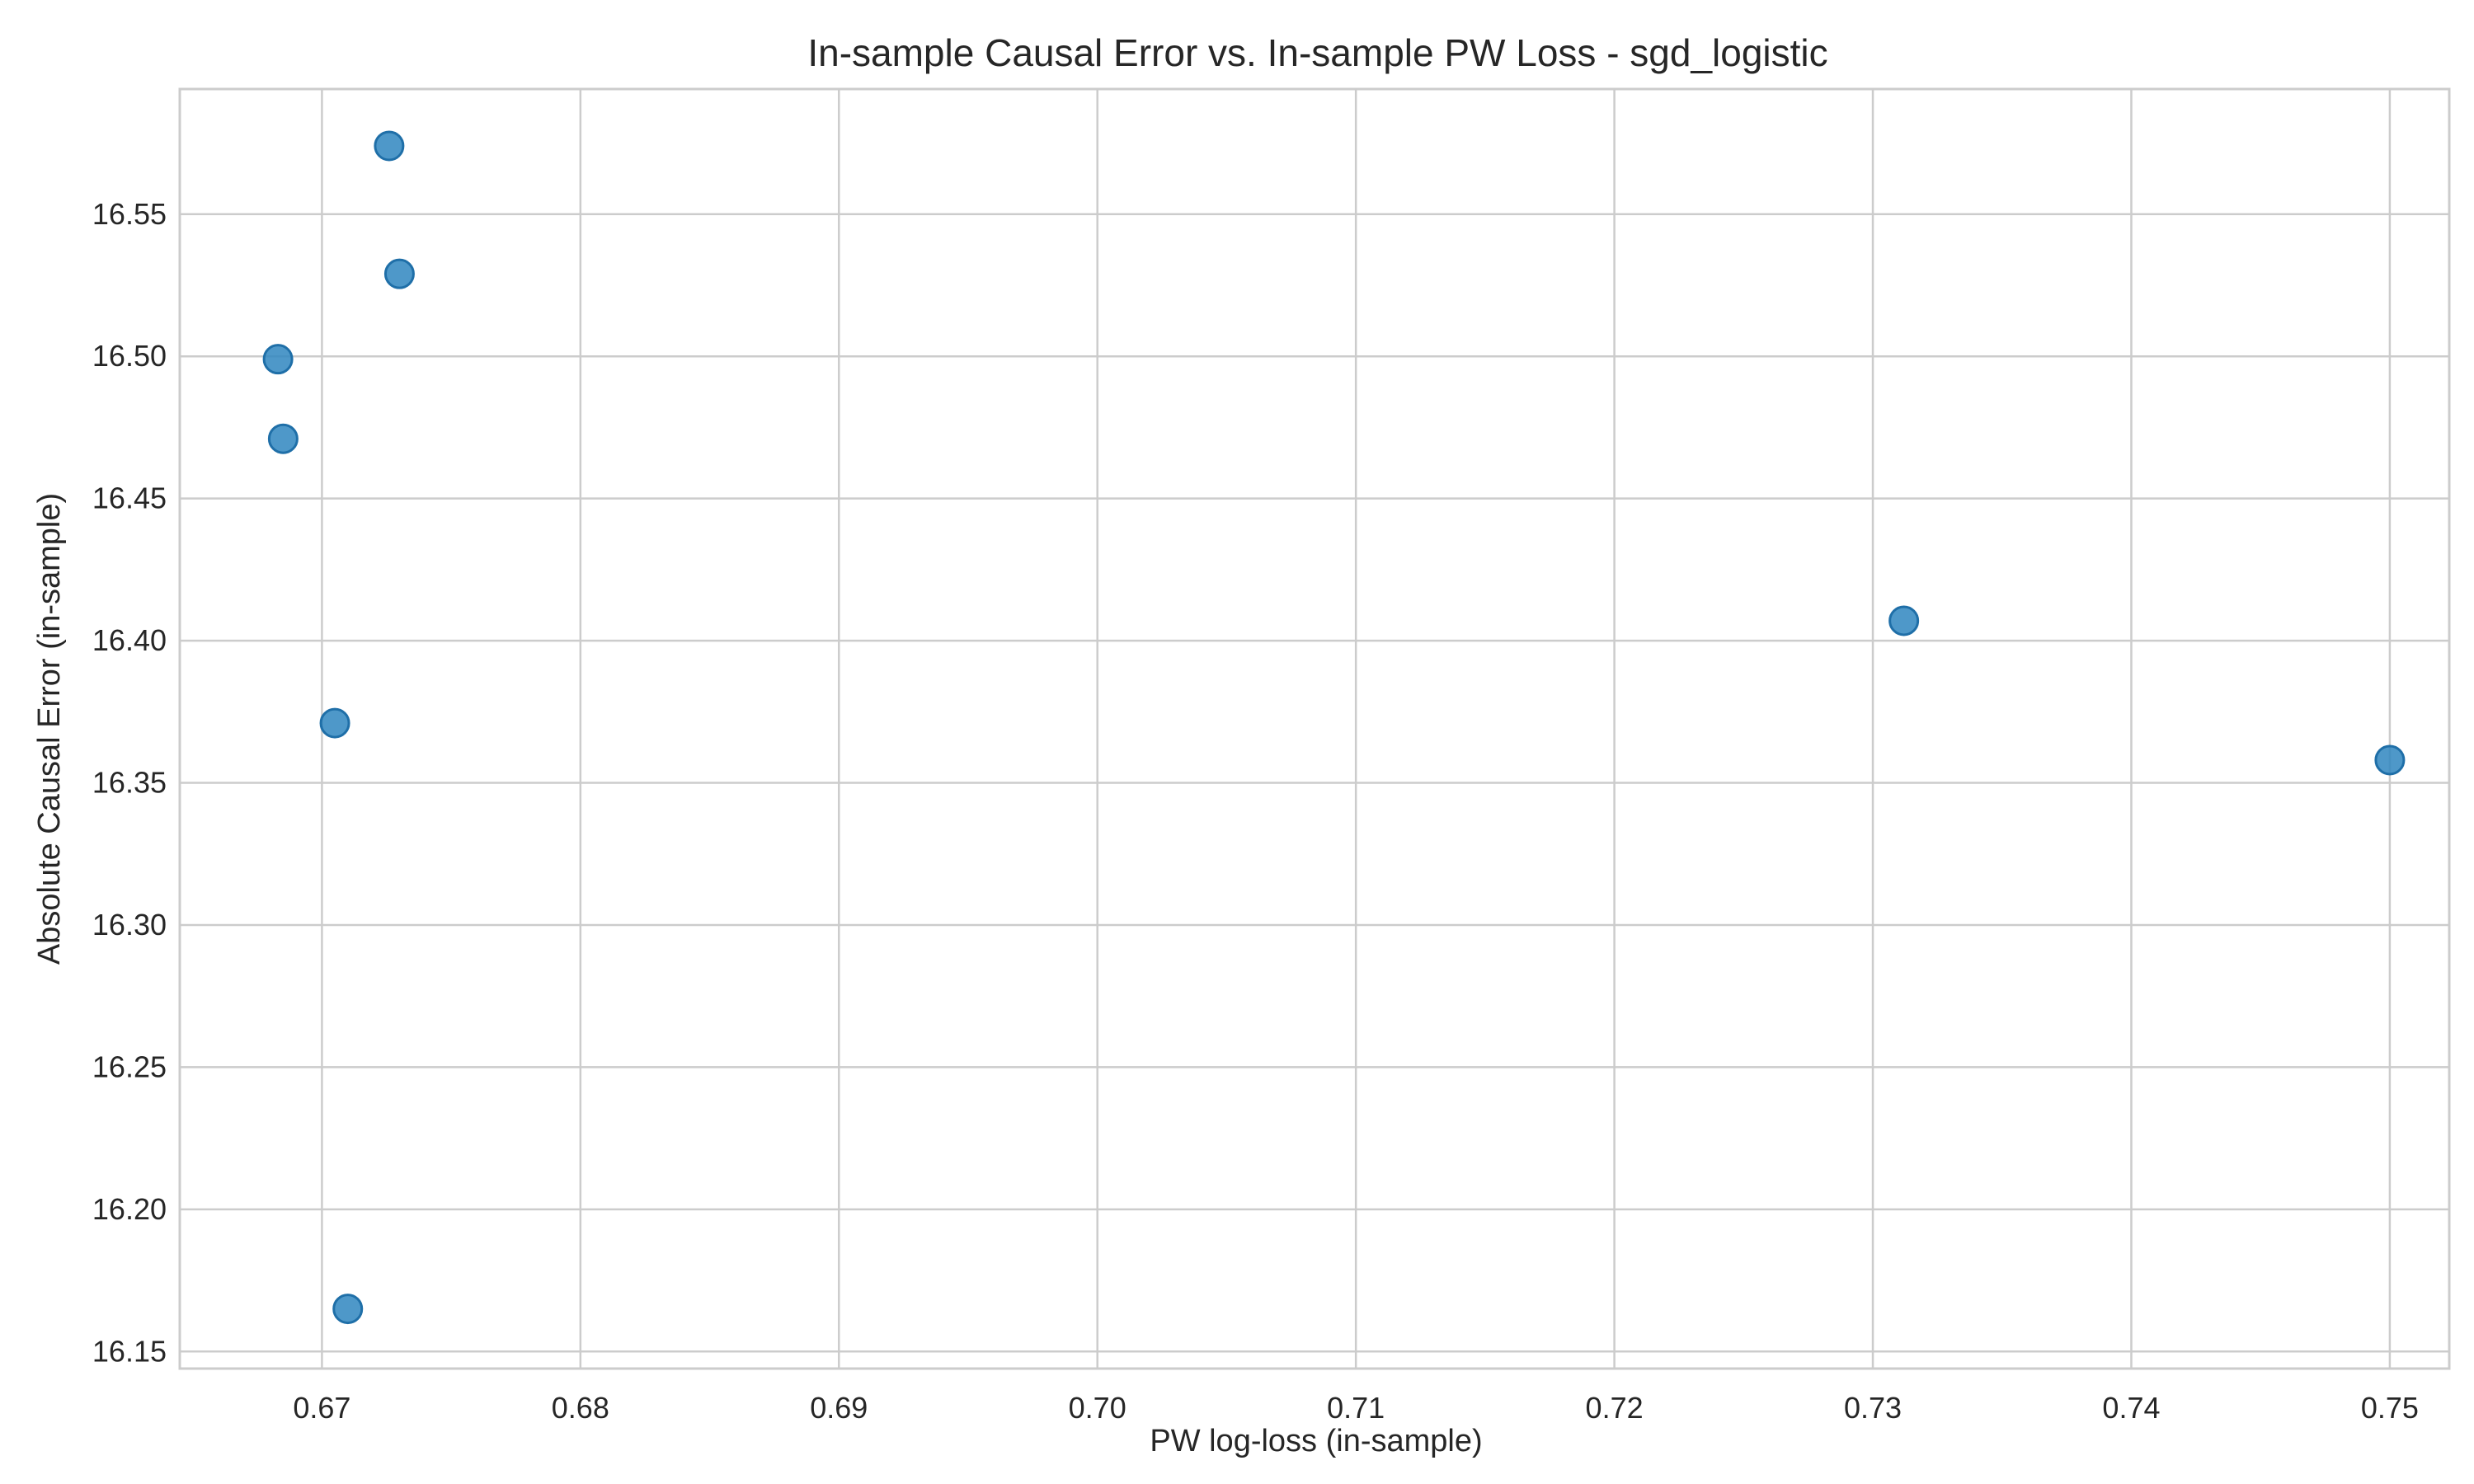 The height and width of the screenshot is (1484, 2474). I want to click on y-axis-label: Absolute Causal Error (in-sample), so click(49, 729).